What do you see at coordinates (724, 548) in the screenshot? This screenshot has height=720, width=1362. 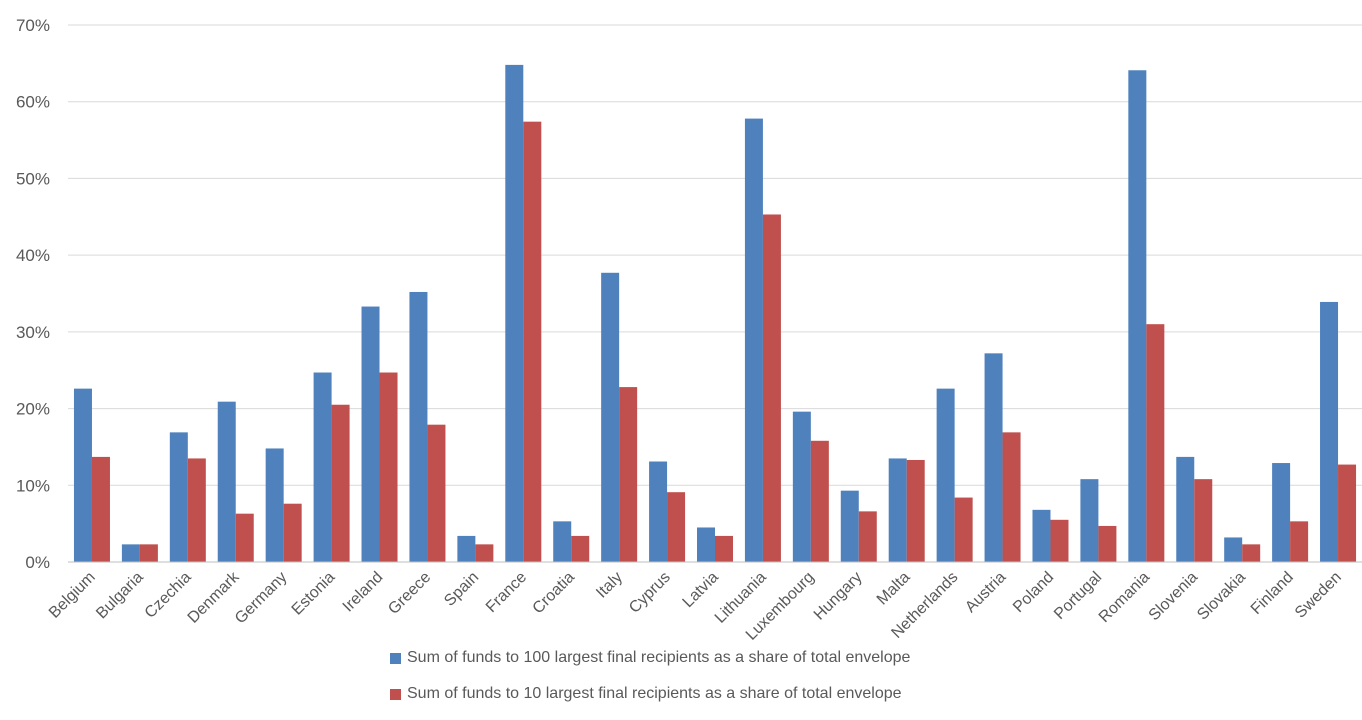 I see `bar-top10-latvia` at bounding box center [724, 548].